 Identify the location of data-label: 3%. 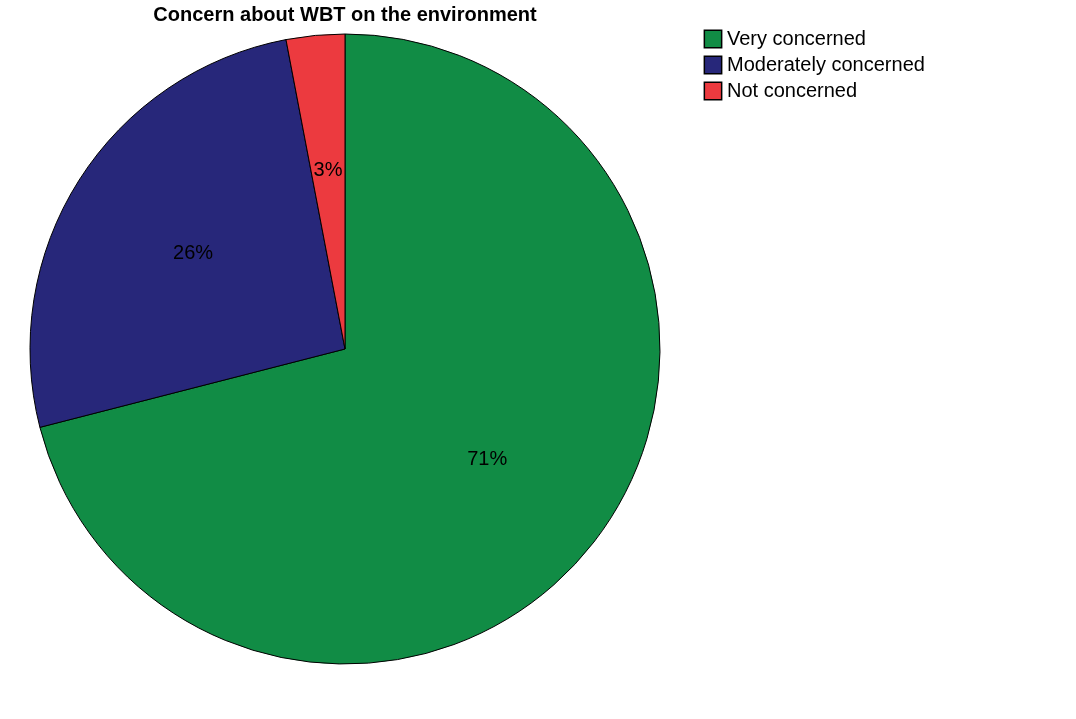
(328, 168).